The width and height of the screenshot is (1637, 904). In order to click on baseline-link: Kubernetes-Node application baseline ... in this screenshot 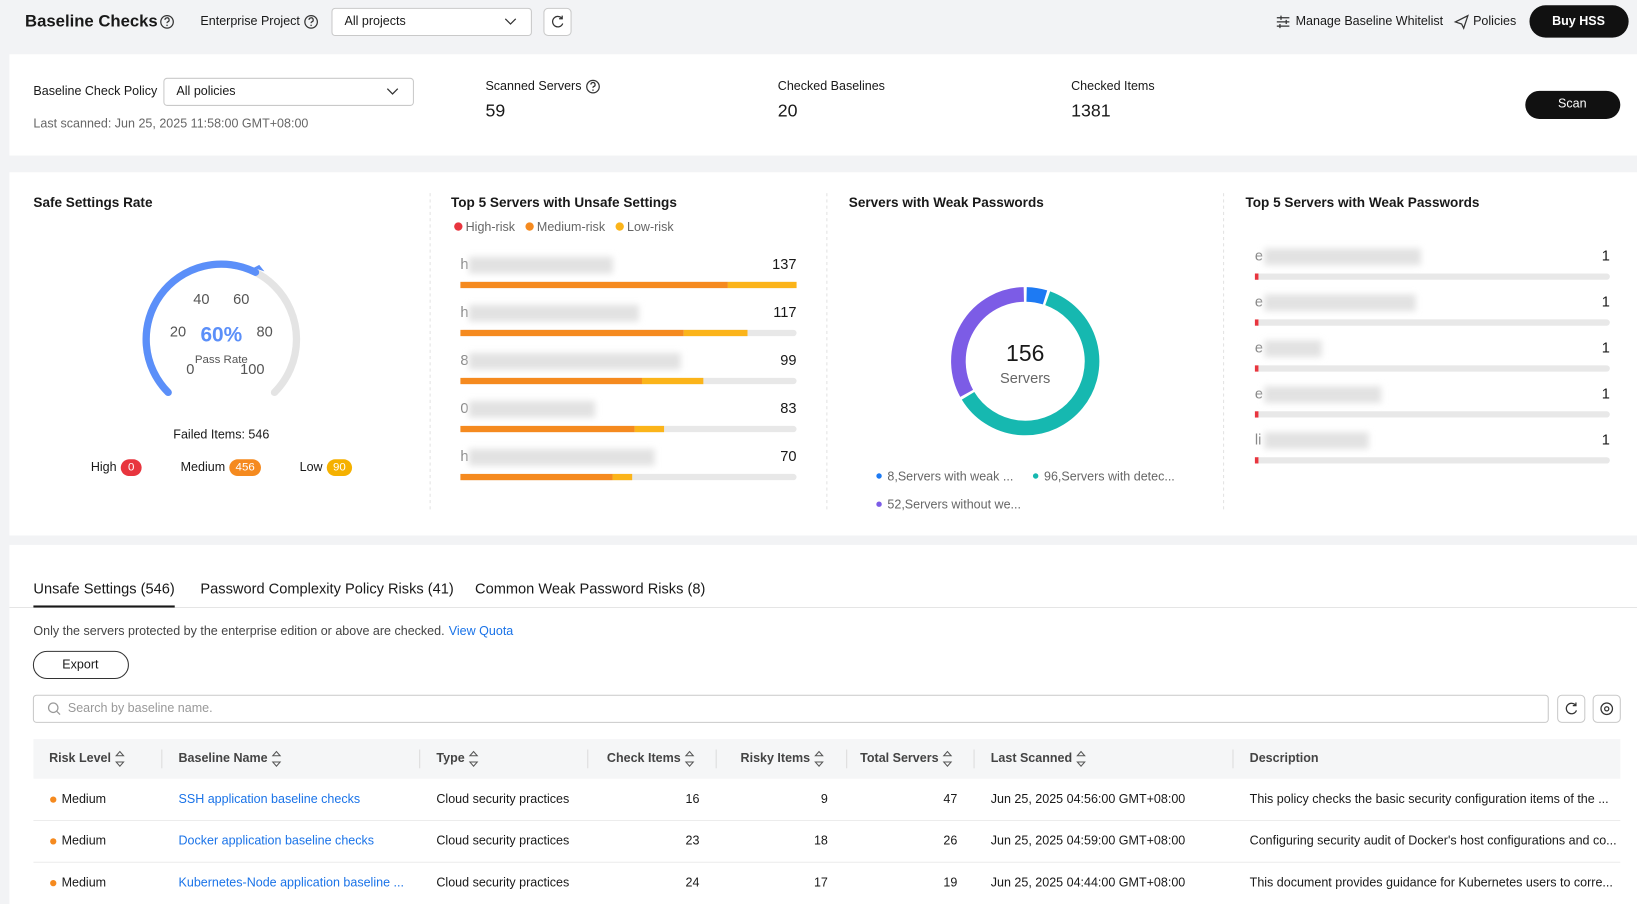, I will do `click(291, 882)`.